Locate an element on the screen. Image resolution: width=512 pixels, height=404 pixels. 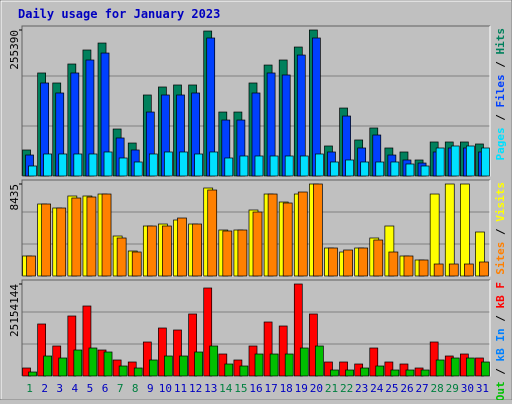
legend-entry: kB F is located at coordinates (500, 295).